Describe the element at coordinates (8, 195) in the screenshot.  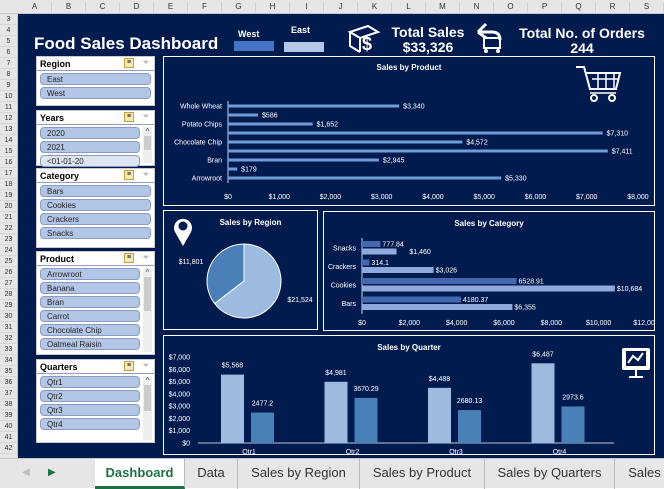
I see `row-header: 19` at that location.